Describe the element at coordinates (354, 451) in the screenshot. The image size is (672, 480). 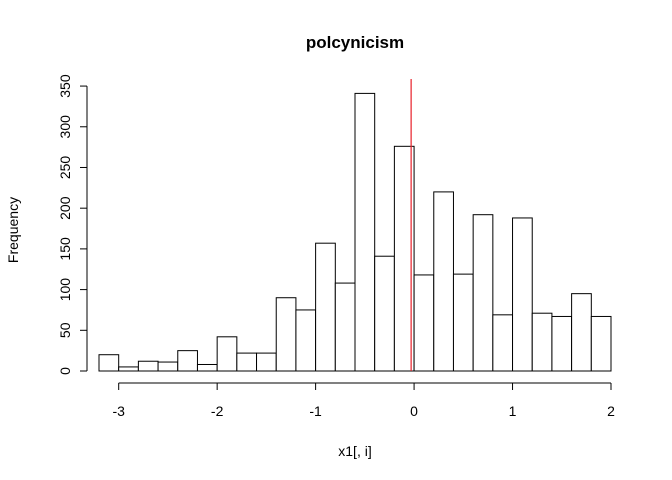
I see `x-axis-label: x1[, i]` at that location.